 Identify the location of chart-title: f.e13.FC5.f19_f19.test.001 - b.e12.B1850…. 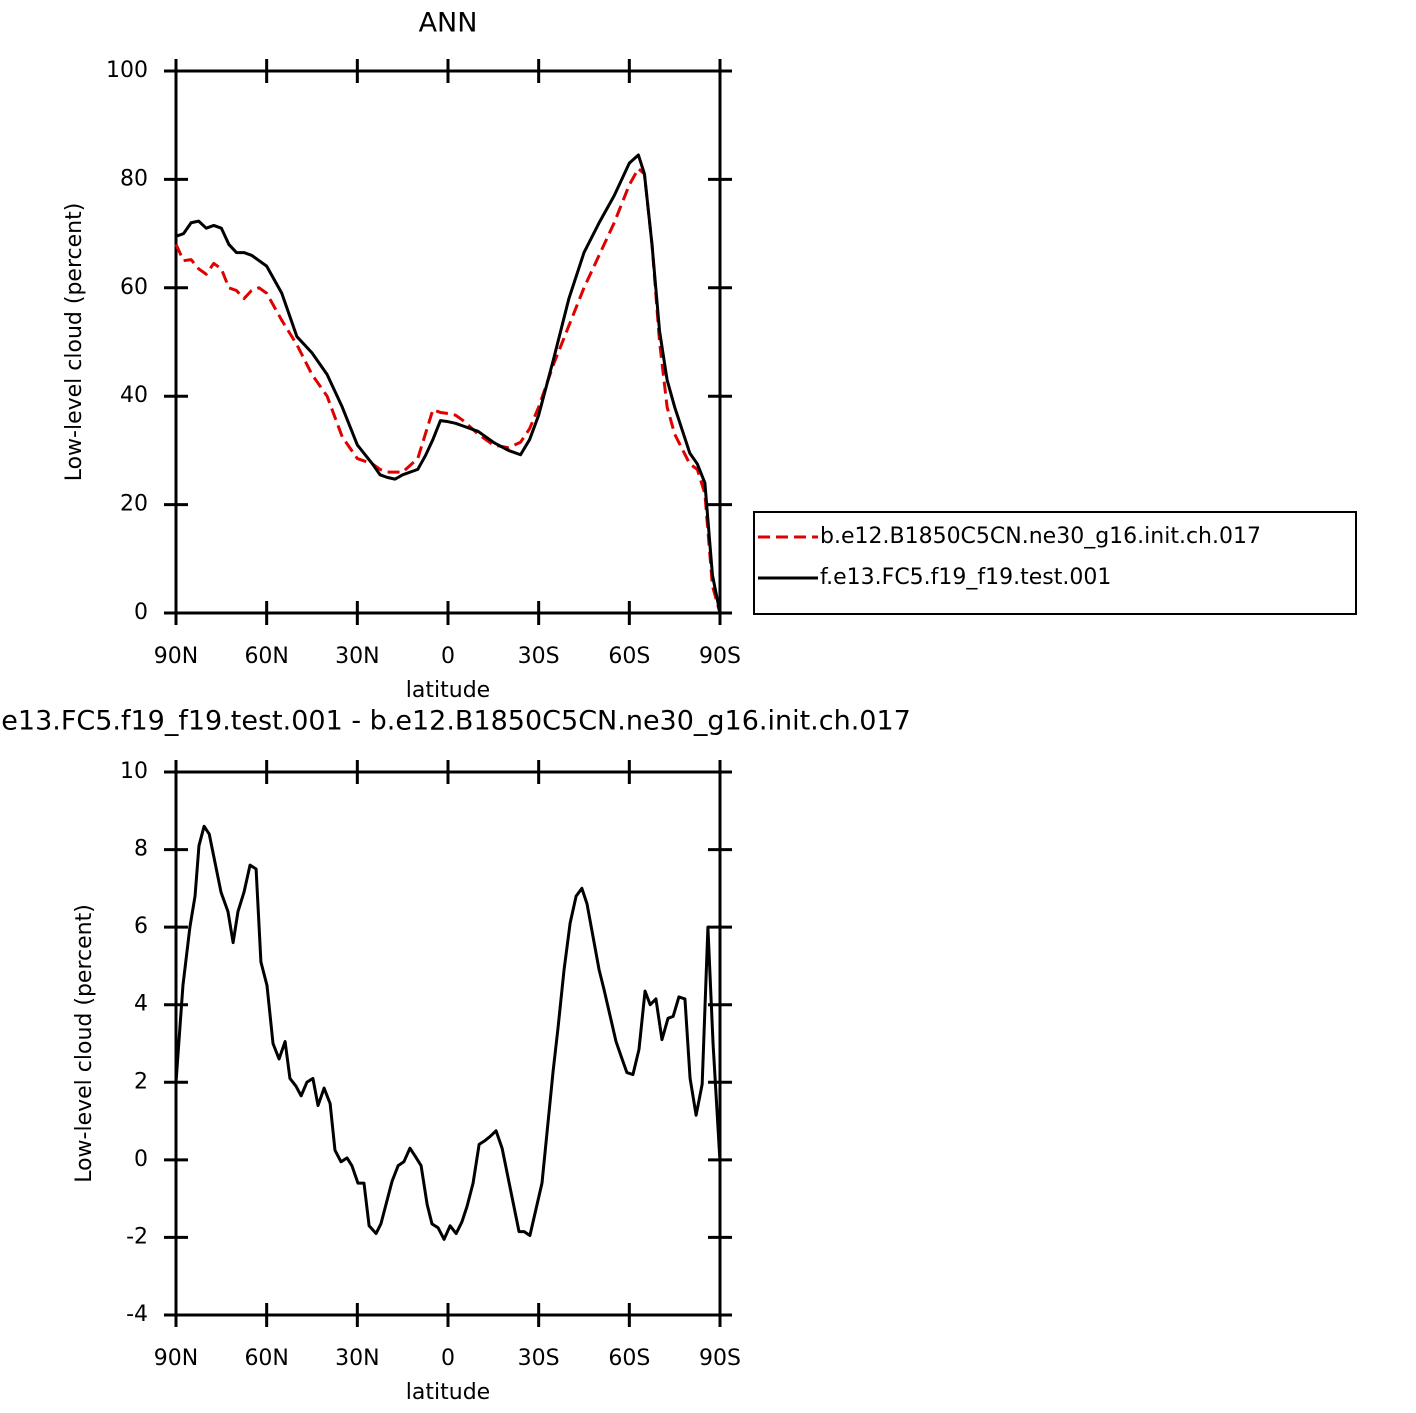
(455, 721).